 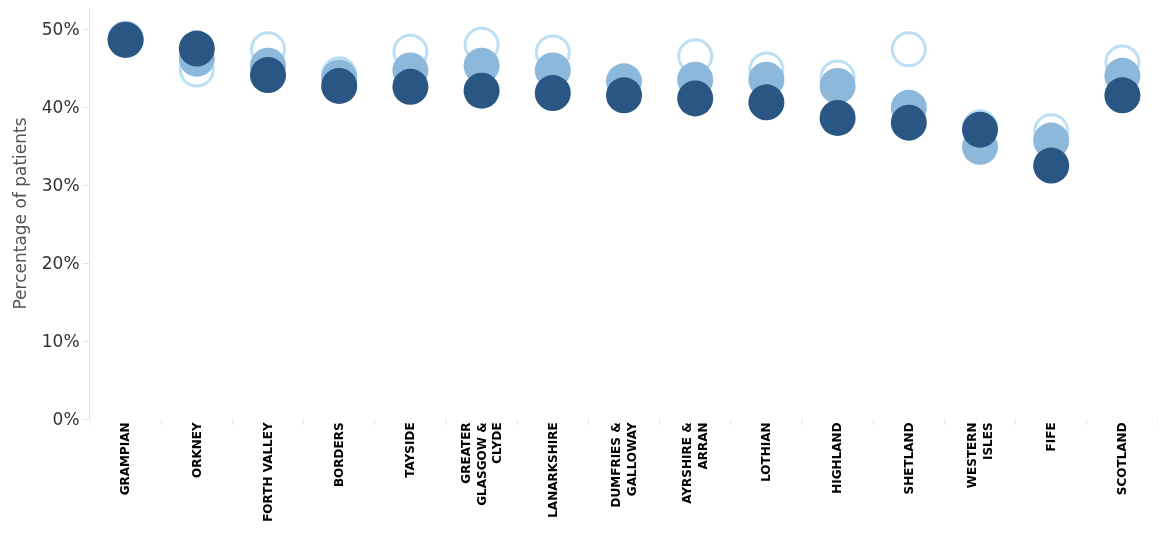 I want to click on x-tick-label: AYRSHIRE & ARRAN, so click(x=695, y=463).